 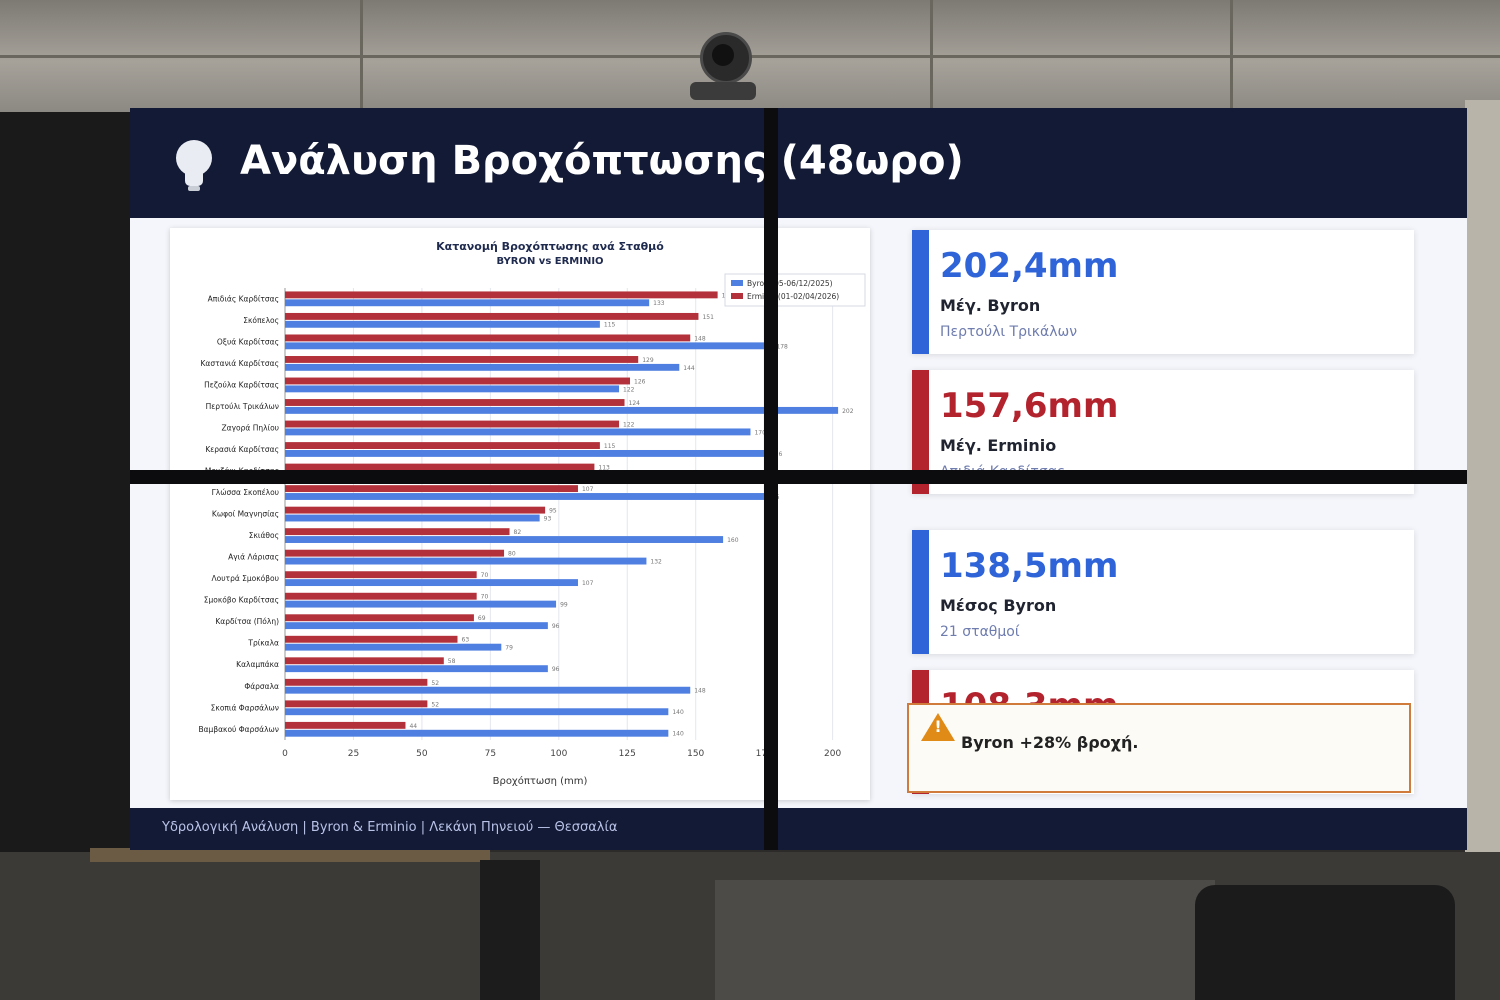 What do you see at coordinates (700, 338) in the screenshot?
I see `data-label: 148` at bounding box center [700, 338].